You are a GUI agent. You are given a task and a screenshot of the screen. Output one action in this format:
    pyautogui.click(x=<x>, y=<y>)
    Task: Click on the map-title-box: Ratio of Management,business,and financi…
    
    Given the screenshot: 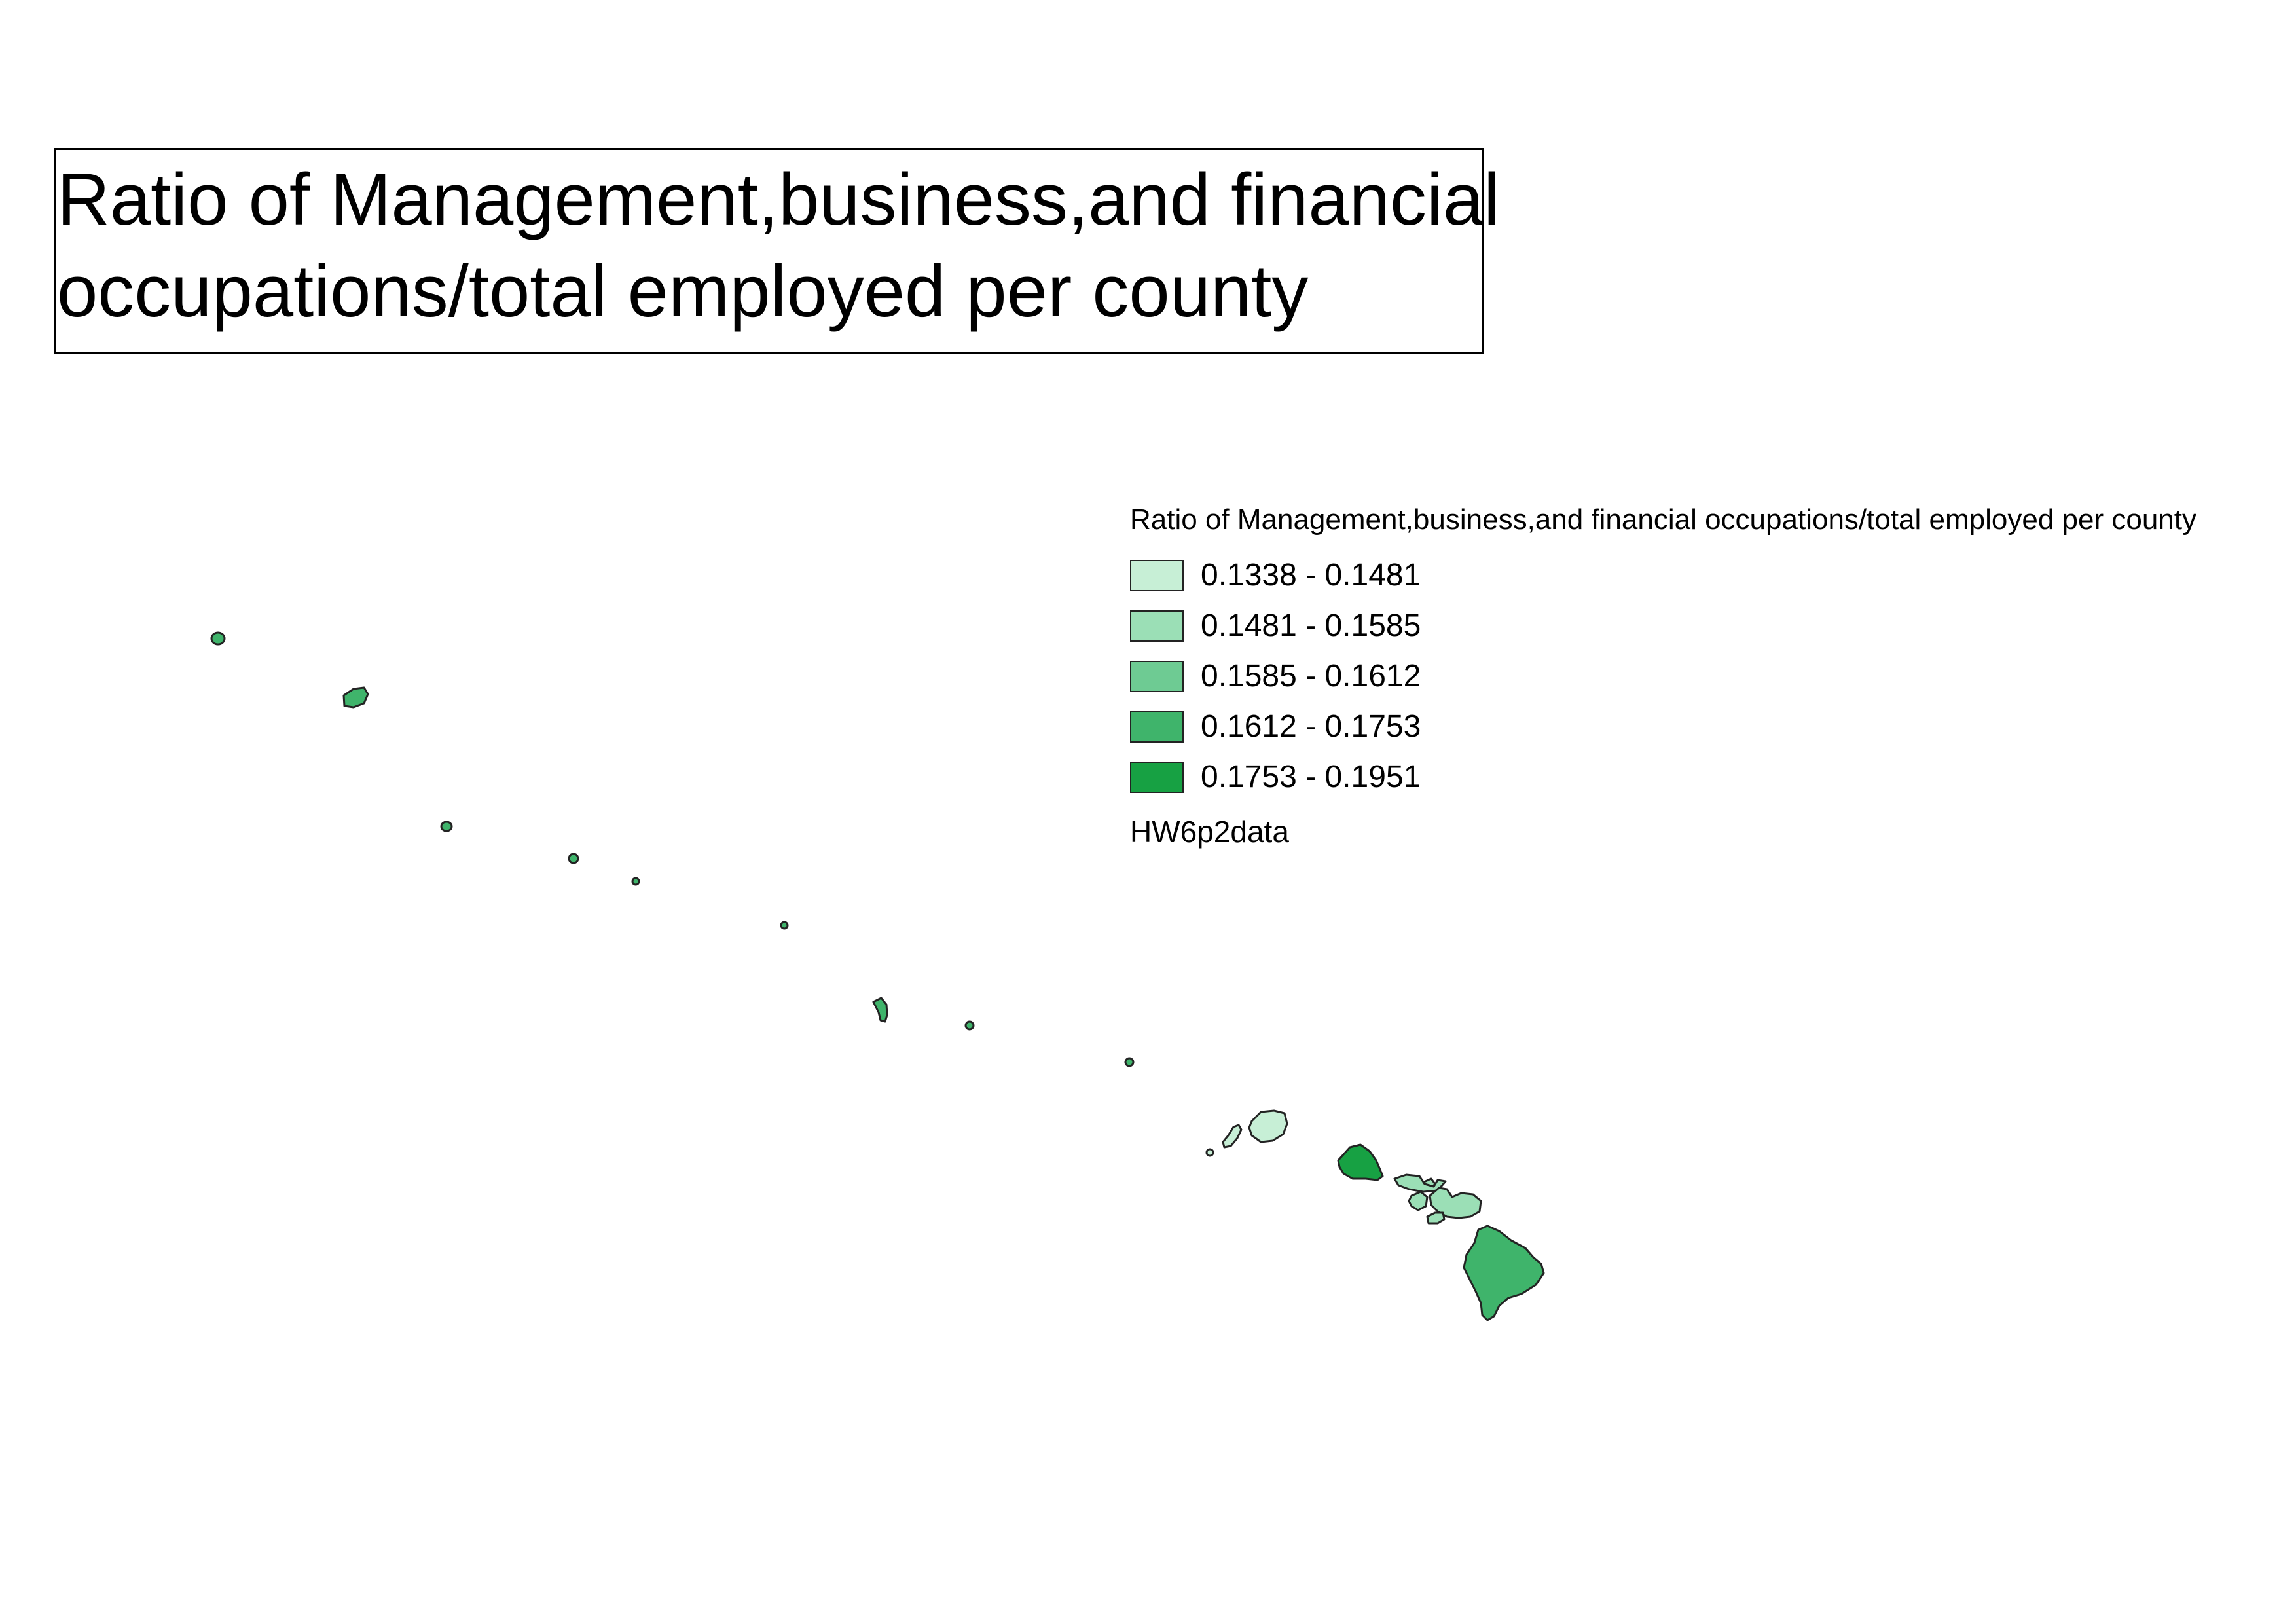 What is the action you would take?
    pyautogui.click(x=777, y=251)
    